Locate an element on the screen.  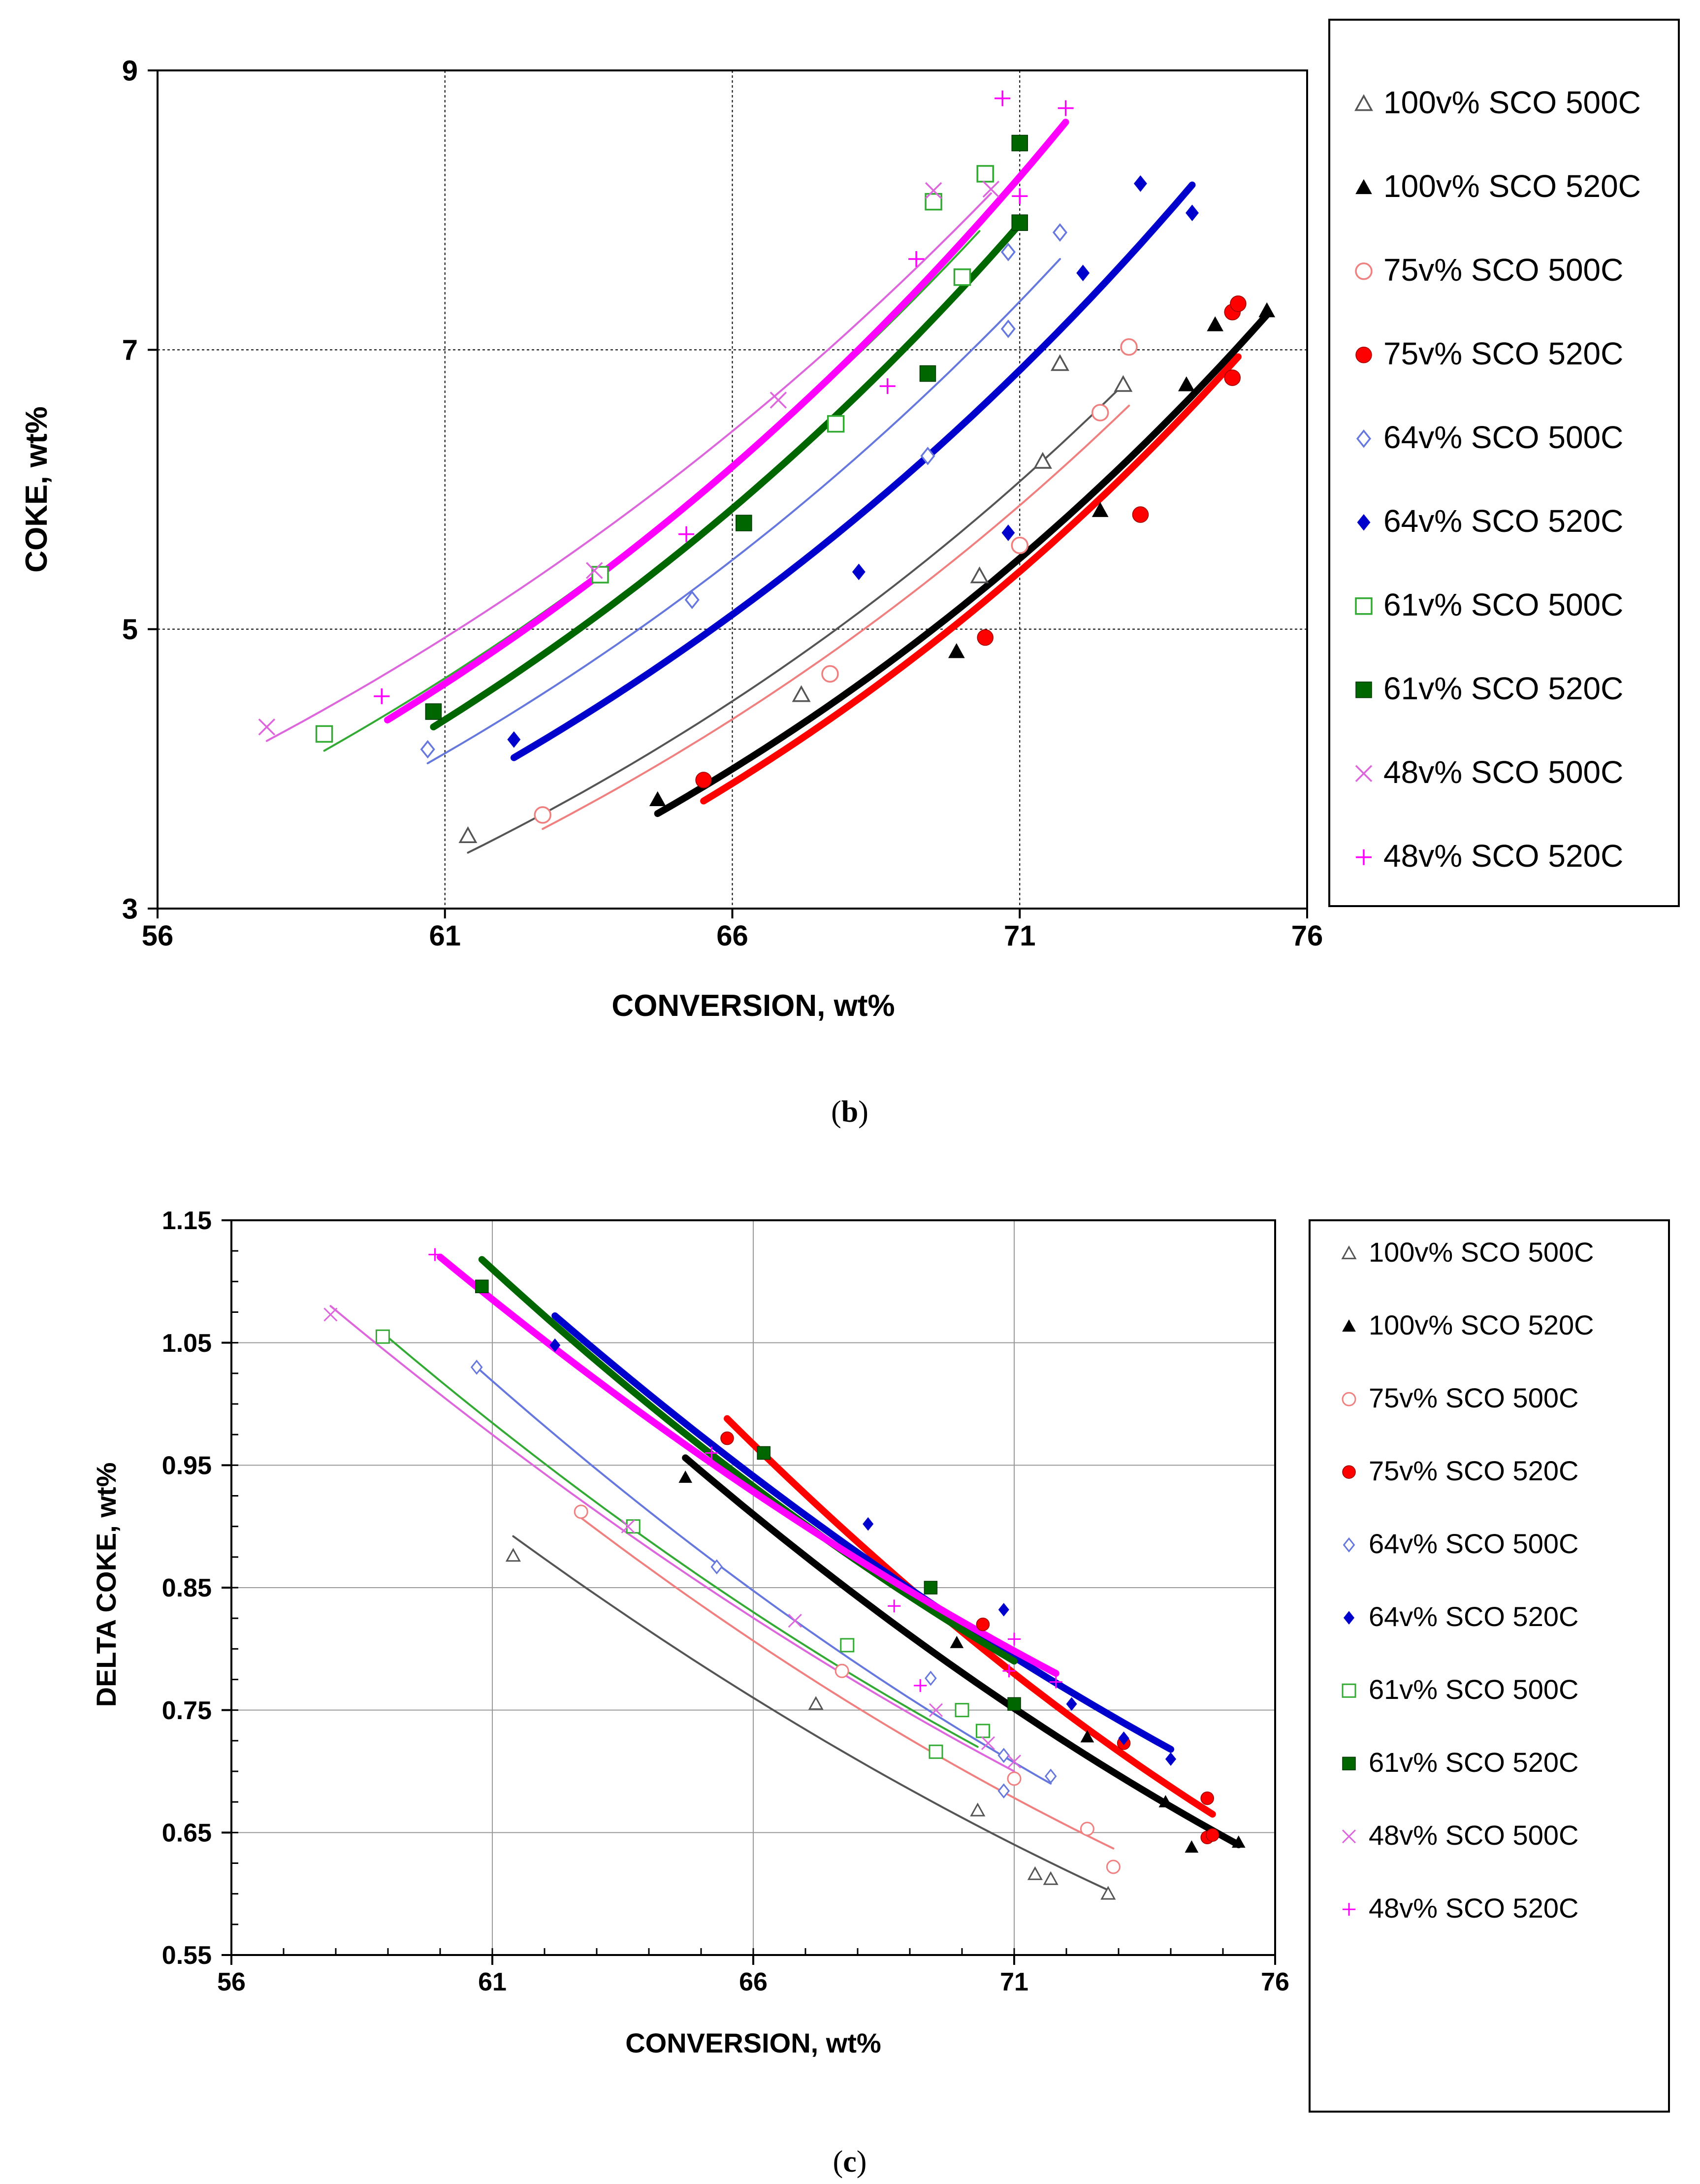
y-tick-label: 3 is located at coordinates (130, 909).